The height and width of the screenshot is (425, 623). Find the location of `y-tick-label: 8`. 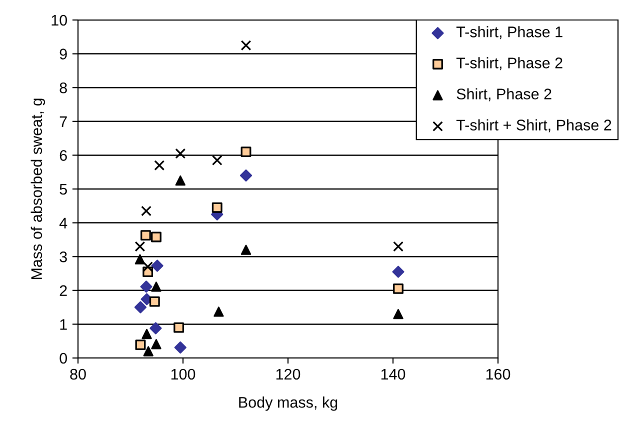

y-tick-label: 8 is located at coordinates (63, 88).